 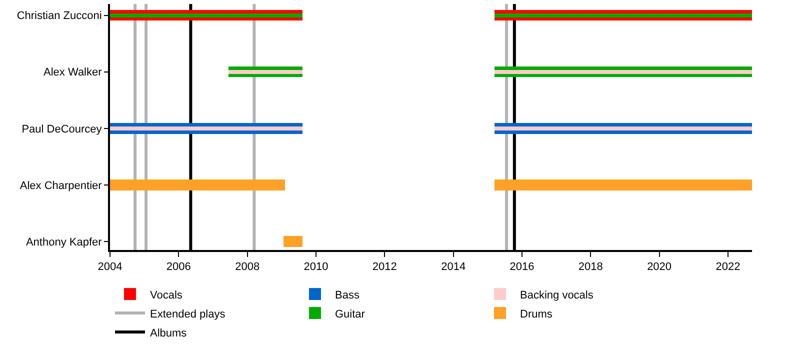 What do you see at coordinates (188, 314) in the screenshot?
I see `legend-label: Extended plays` at bounding box center [188, 314].